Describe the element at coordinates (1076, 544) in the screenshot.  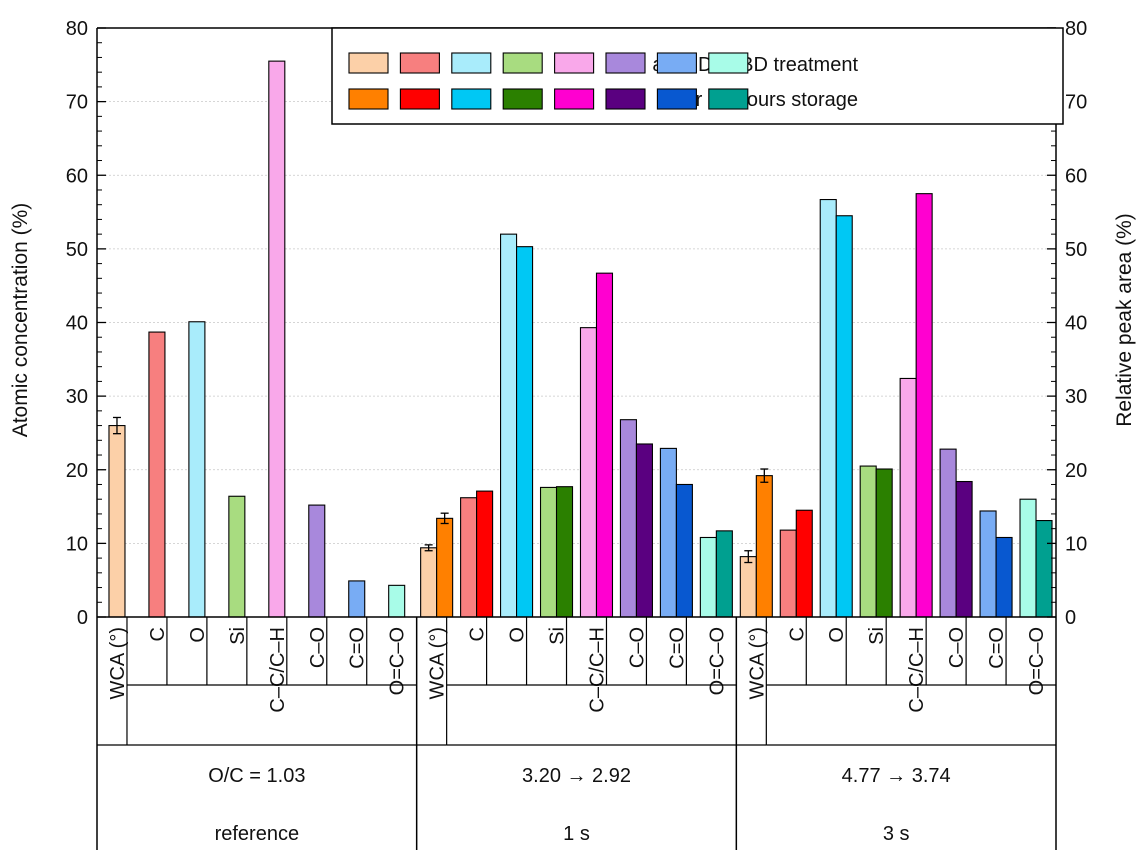
I see `y-tick-label-right: 10` at that location.